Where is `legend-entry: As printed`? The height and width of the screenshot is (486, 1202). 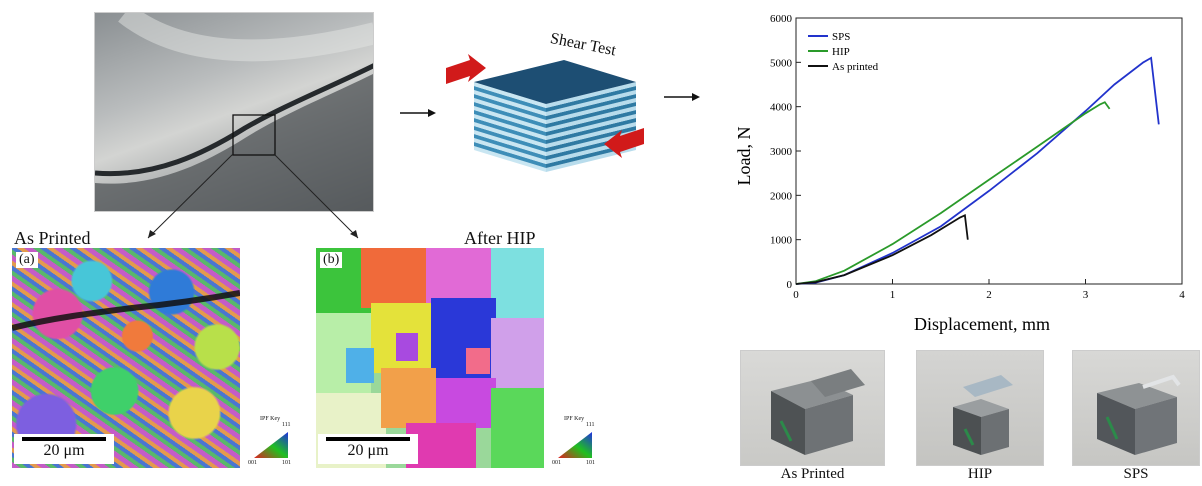 legend-entry: As printed is located at coordinates (855, 67).